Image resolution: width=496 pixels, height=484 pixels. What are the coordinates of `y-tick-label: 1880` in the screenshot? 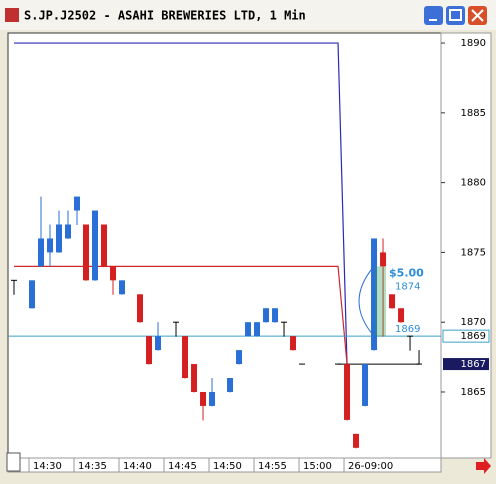 It's located at (473, 183).